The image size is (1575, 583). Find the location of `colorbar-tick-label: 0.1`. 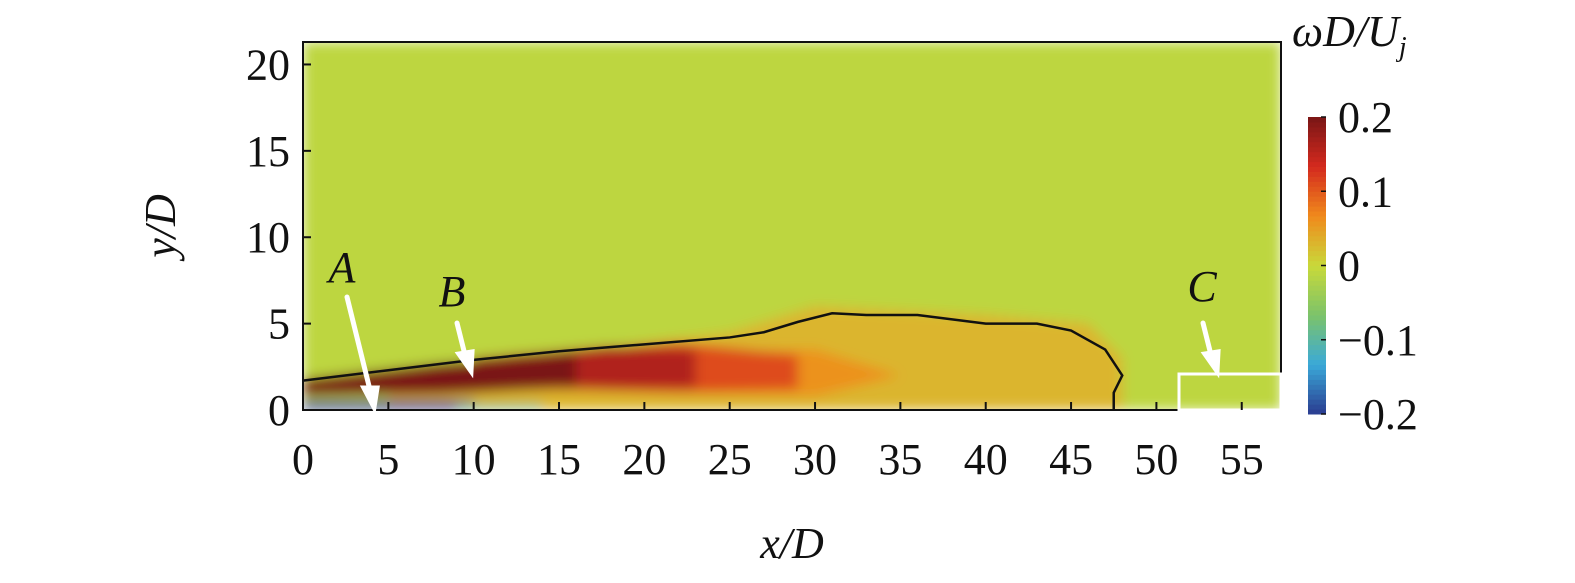

colorbar-tick-label: 0.1 is located at coordinates (1365, 191).